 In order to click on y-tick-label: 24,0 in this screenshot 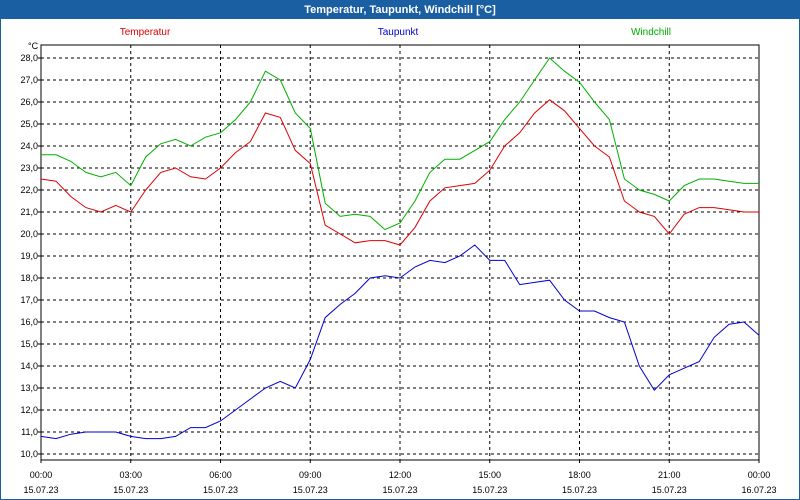, I will do `click(29, 146)`.